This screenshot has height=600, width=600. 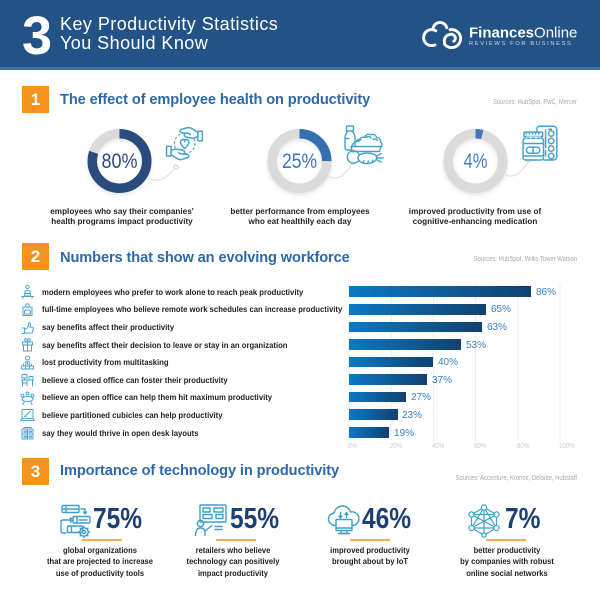 What do you see at coordinates (523, 33) in the screenshot?
I see `svg-text: FinancesOnline` at bounding box center [523, 33].